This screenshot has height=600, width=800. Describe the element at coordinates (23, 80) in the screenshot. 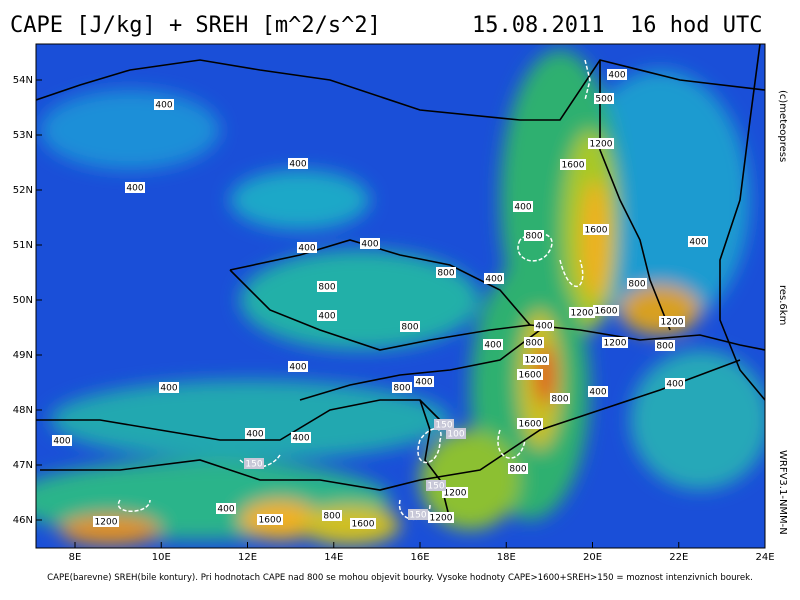

I see `lat-tick-label: 54N` at that location.